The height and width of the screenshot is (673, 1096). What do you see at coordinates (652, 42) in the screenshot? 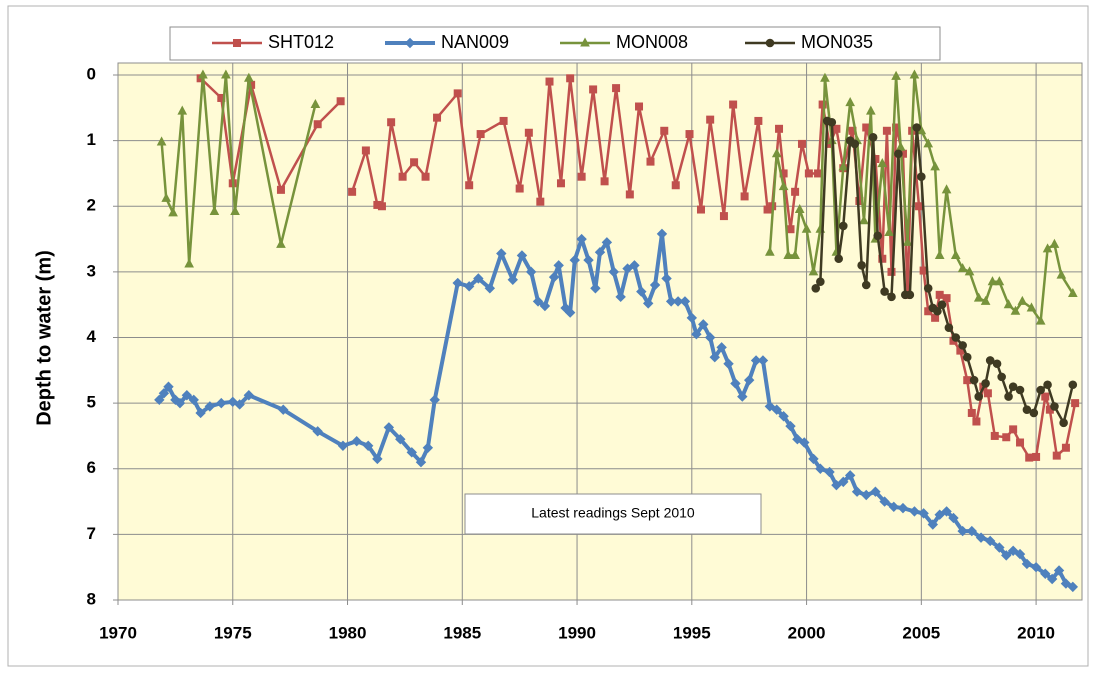
I see `legend-label: MON008` at bounding box center [652, 42].